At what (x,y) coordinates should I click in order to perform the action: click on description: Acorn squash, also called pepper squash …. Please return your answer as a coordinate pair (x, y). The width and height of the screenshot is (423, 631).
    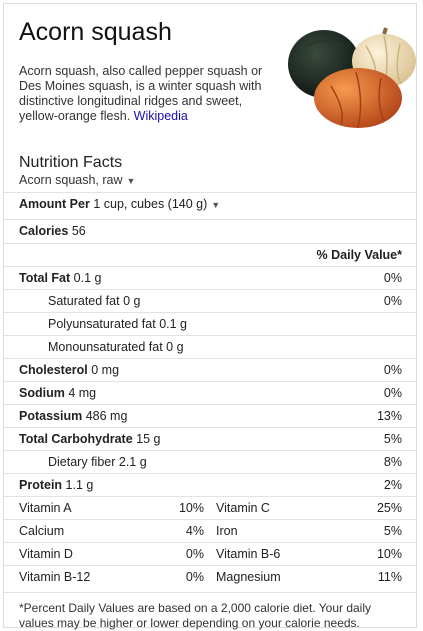
    Looking at the image, I should click on (146, 94).